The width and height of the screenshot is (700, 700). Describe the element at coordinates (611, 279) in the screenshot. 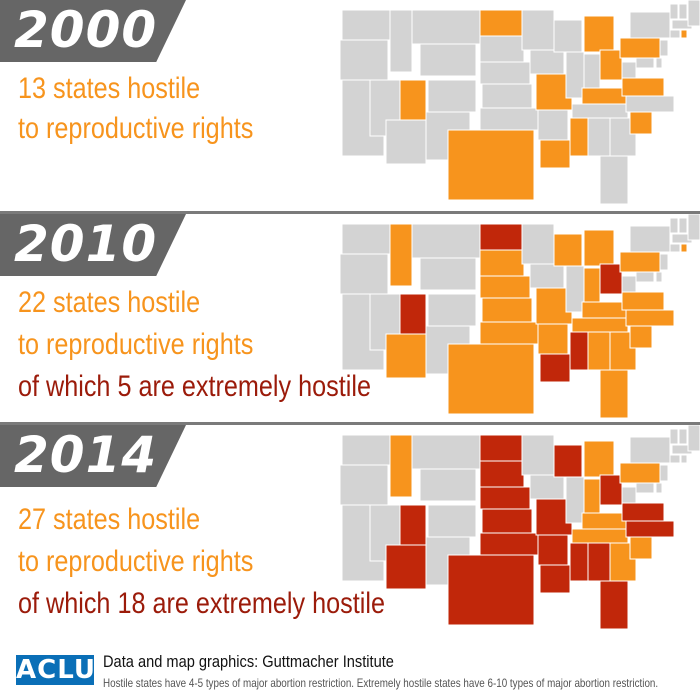

I see `state-oh` at that location.